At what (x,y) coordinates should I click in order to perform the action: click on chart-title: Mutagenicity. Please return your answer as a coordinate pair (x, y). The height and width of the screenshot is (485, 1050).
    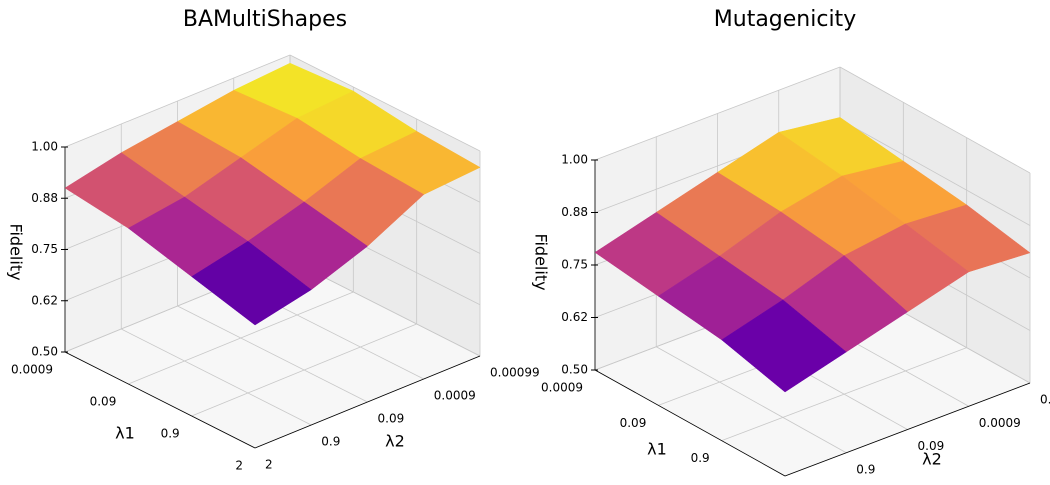
    Looking at the image, I should click on (785, 19).